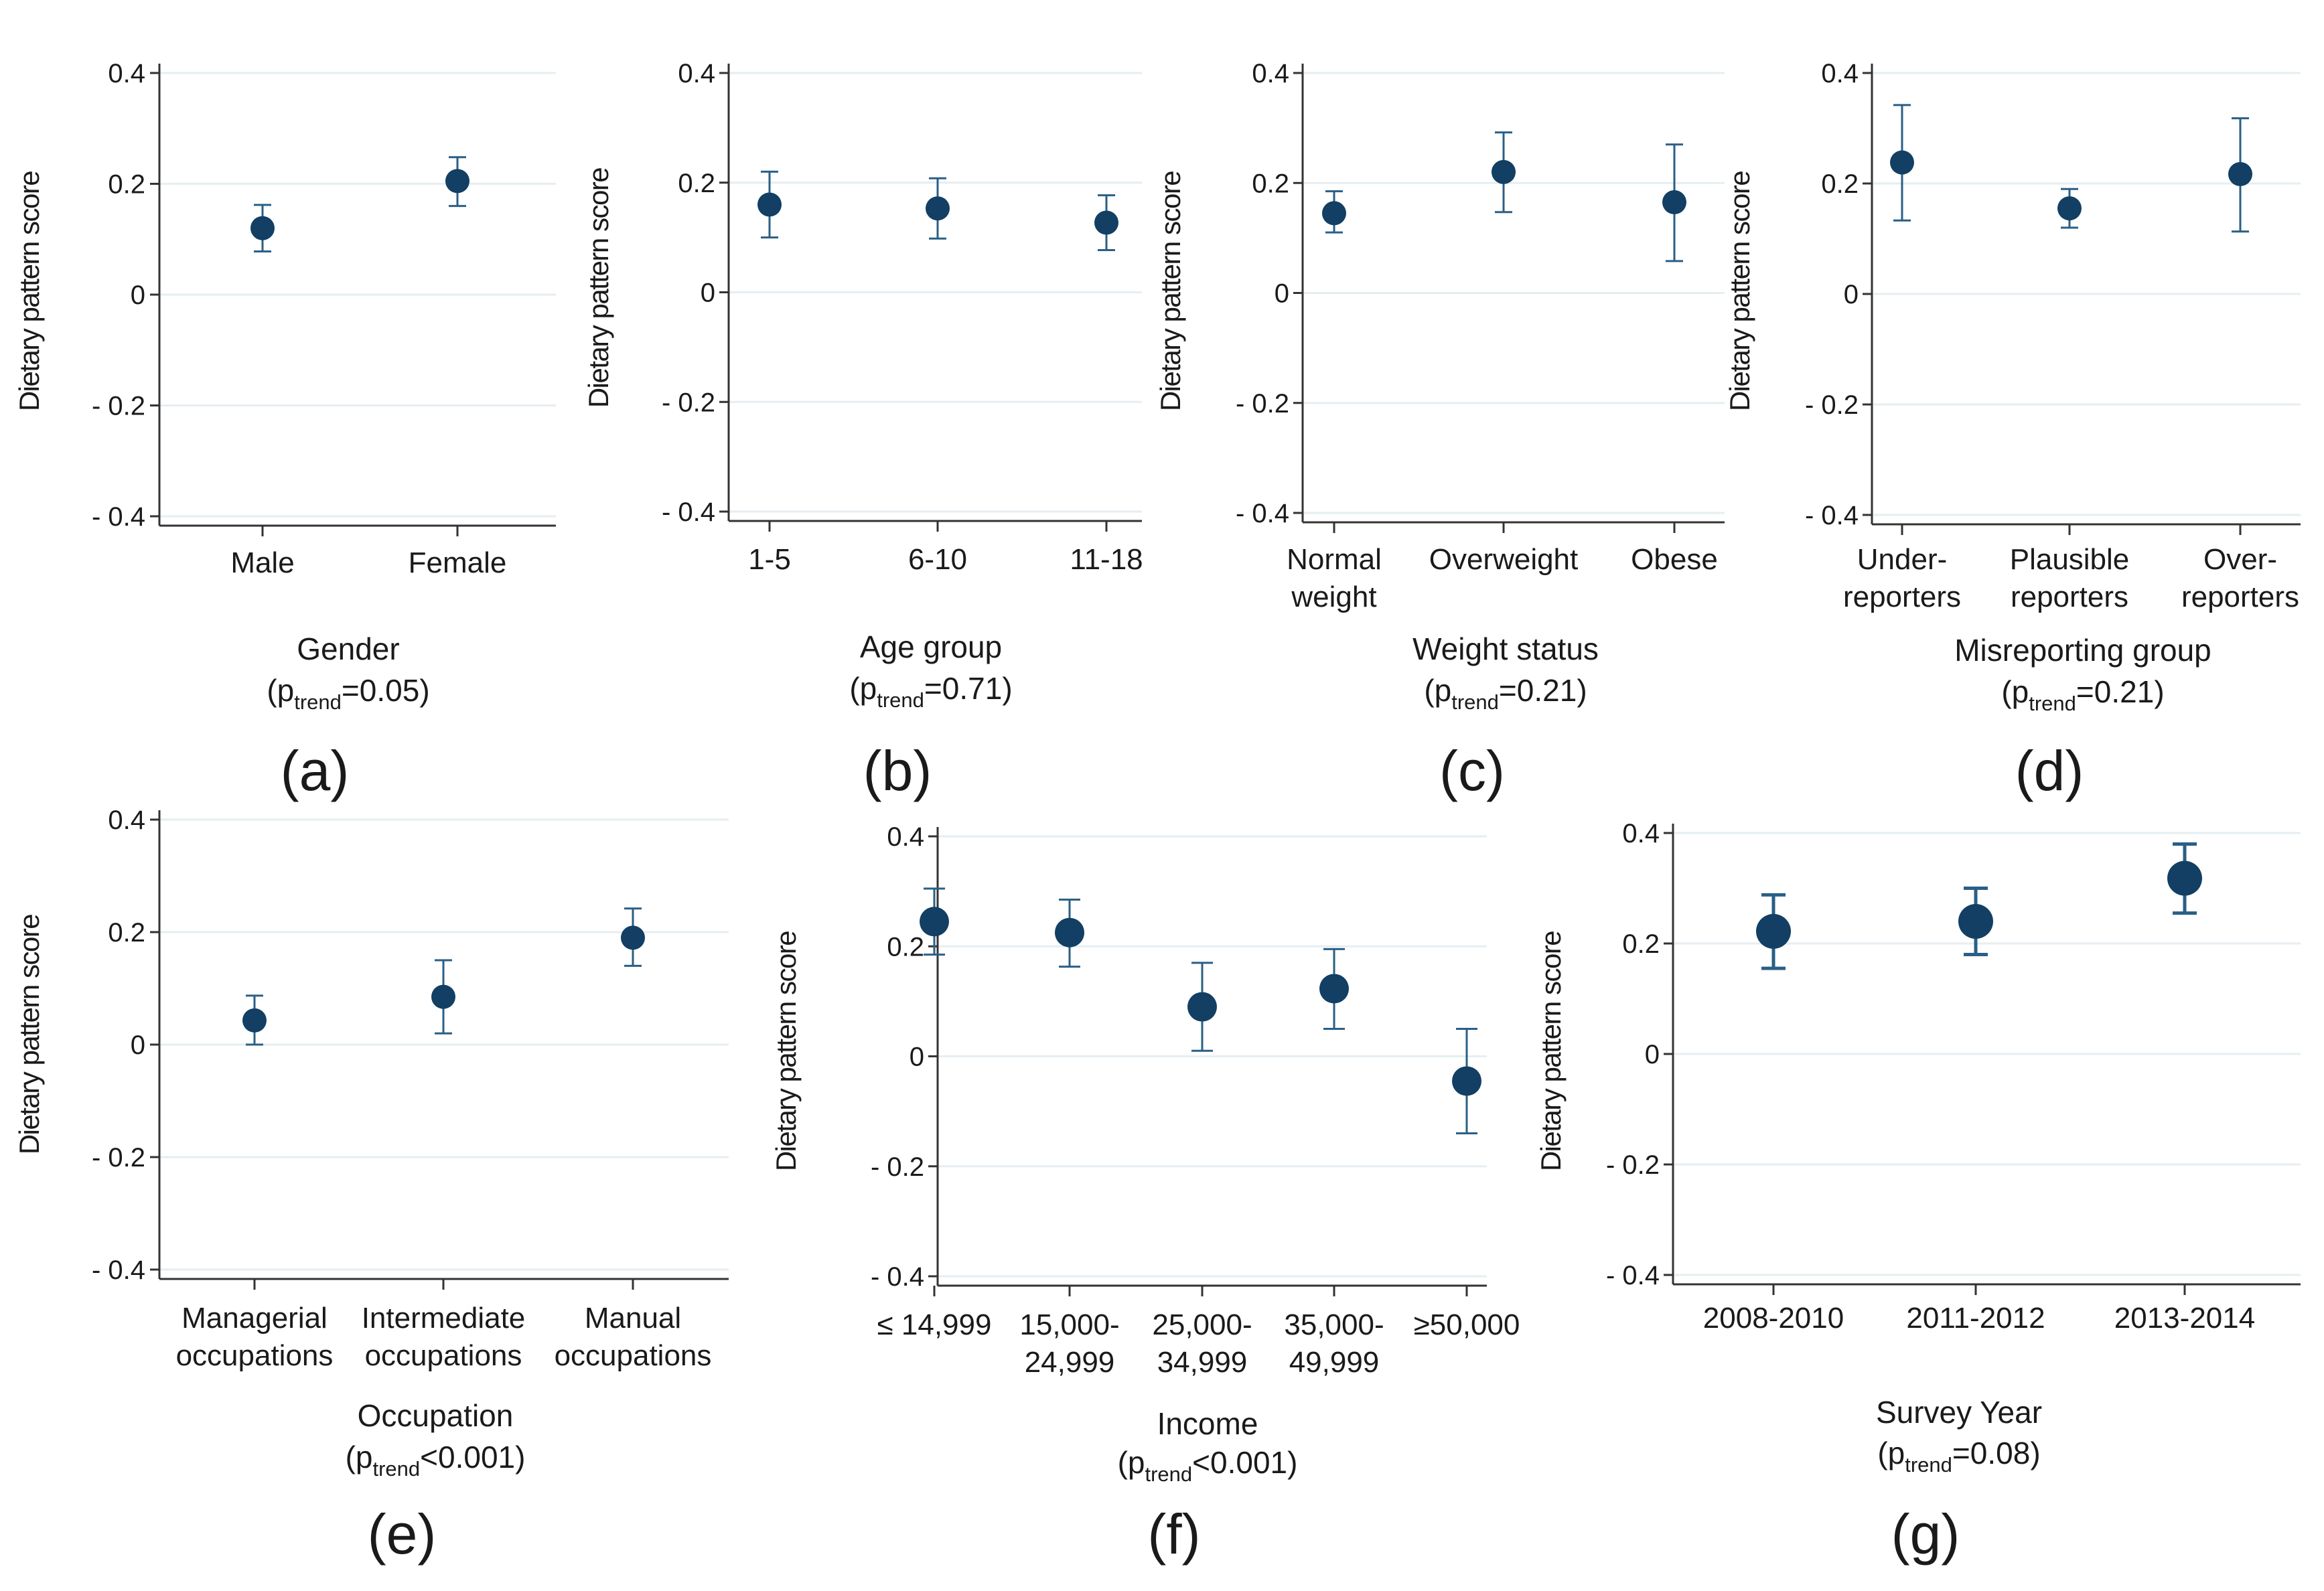 This screenshot has height=1591, width=2324. Describe the element at coordinates (901, 700) in the screenshot. I see `p-trend-subscript-b: trend` at that location.